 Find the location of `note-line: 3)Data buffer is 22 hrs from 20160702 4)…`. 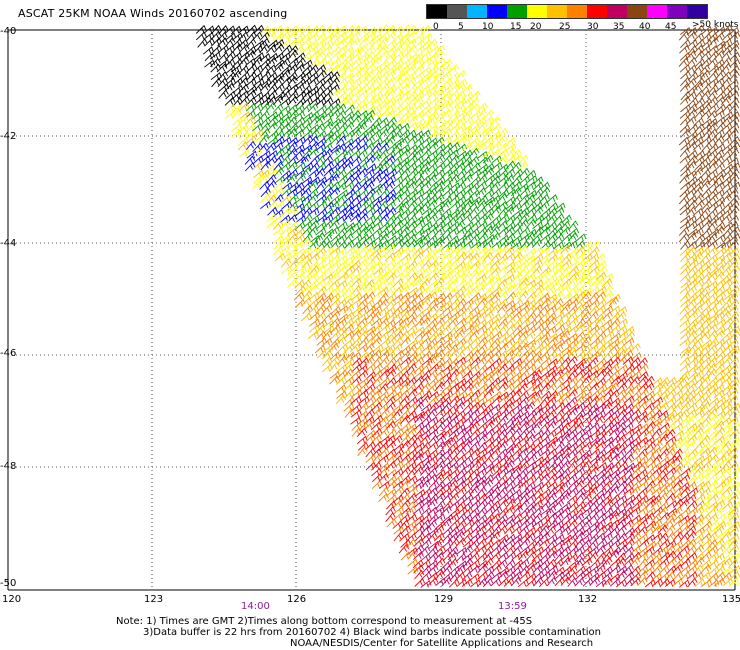

note-line: 3)Data buffer is 22 hrs from 20160702 4)… is located at coordinates (372, 632).